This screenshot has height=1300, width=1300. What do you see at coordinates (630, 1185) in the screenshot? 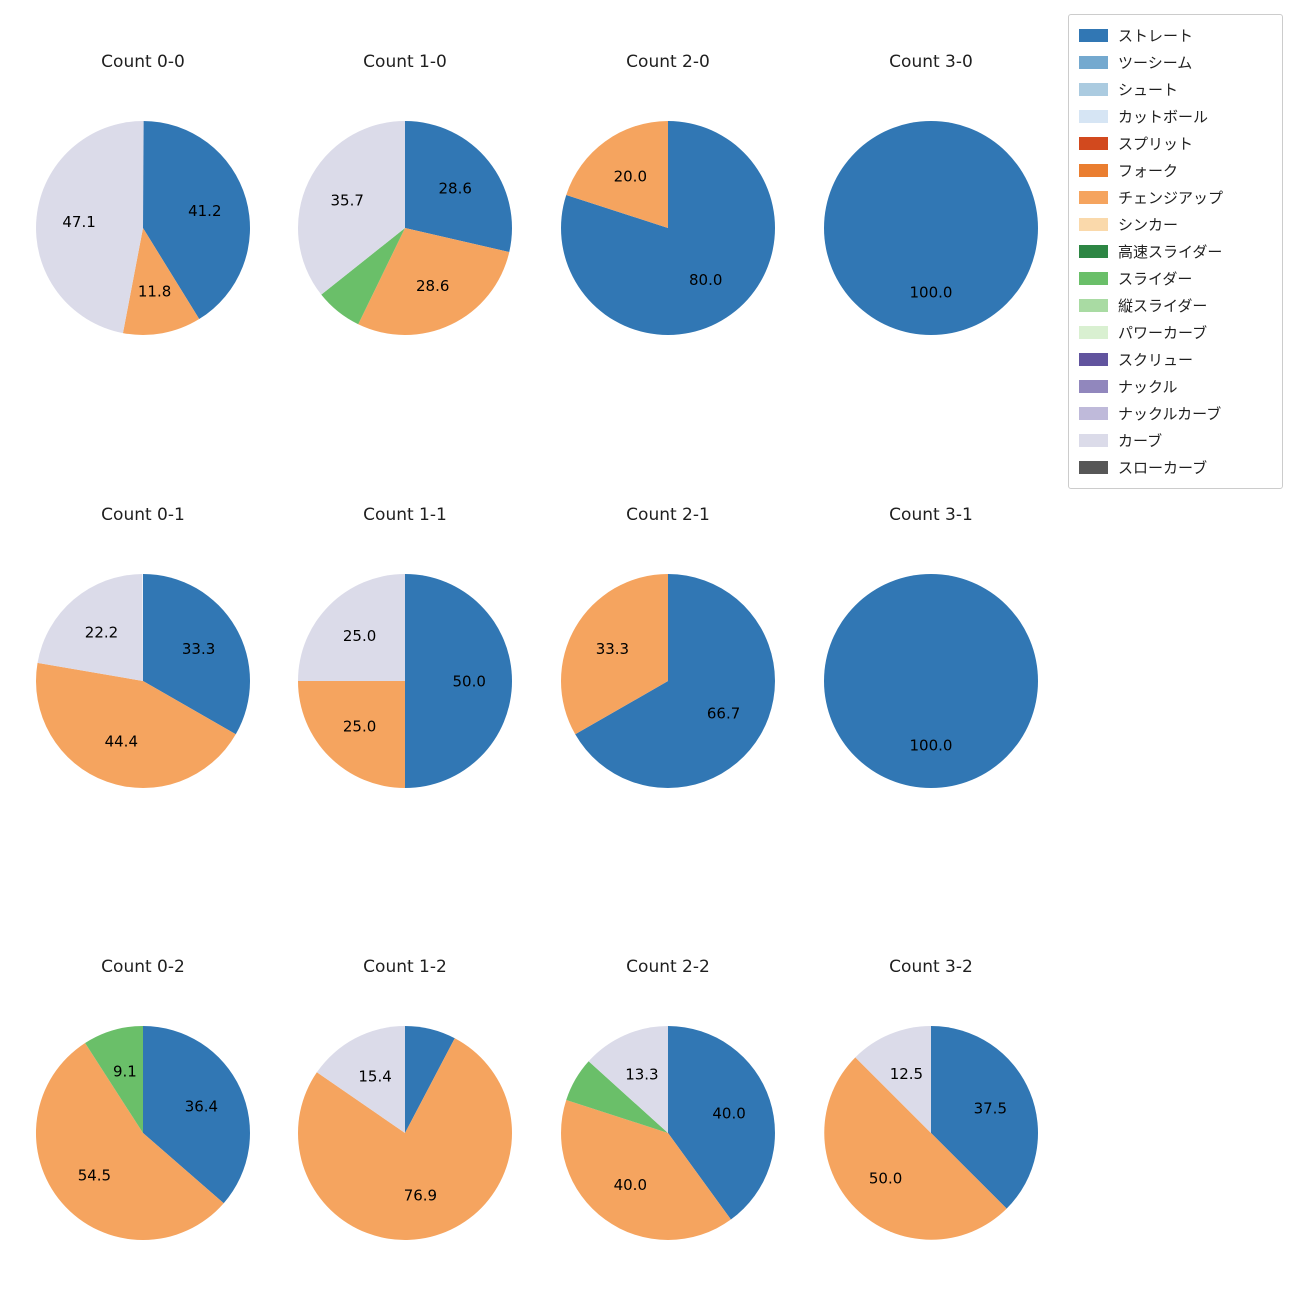
I see `pie-percent-label: 40.0` at bounding box center [630, 1185].